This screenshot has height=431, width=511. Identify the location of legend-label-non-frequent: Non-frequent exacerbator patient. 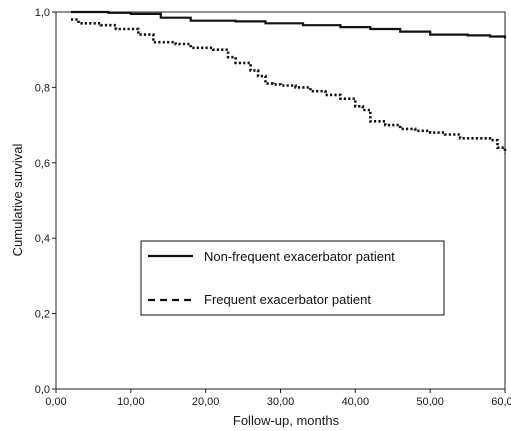
(299, 256).